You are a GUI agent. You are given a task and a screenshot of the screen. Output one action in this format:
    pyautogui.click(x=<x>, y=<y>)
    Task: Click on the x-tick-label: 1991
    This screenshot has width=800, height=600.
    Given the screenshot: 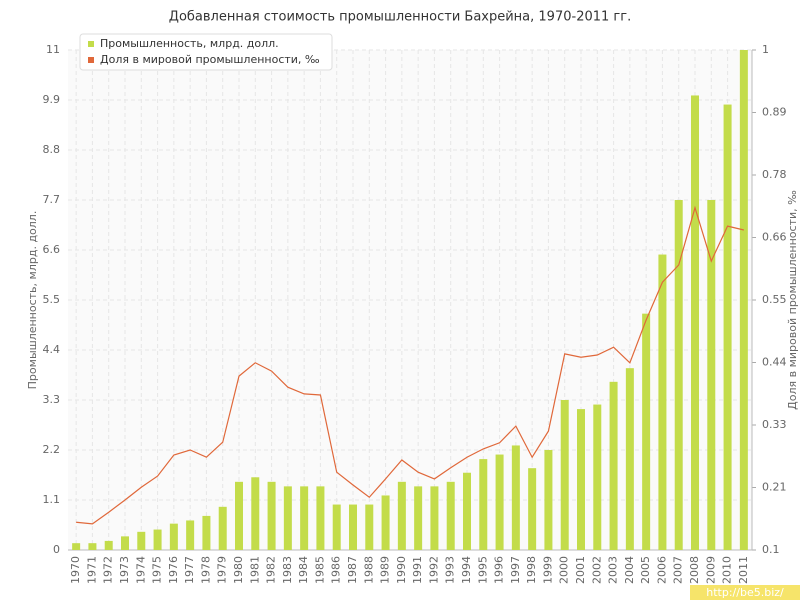 What is the action you would take?
    pyautogui.click(x=417, y=570)
    